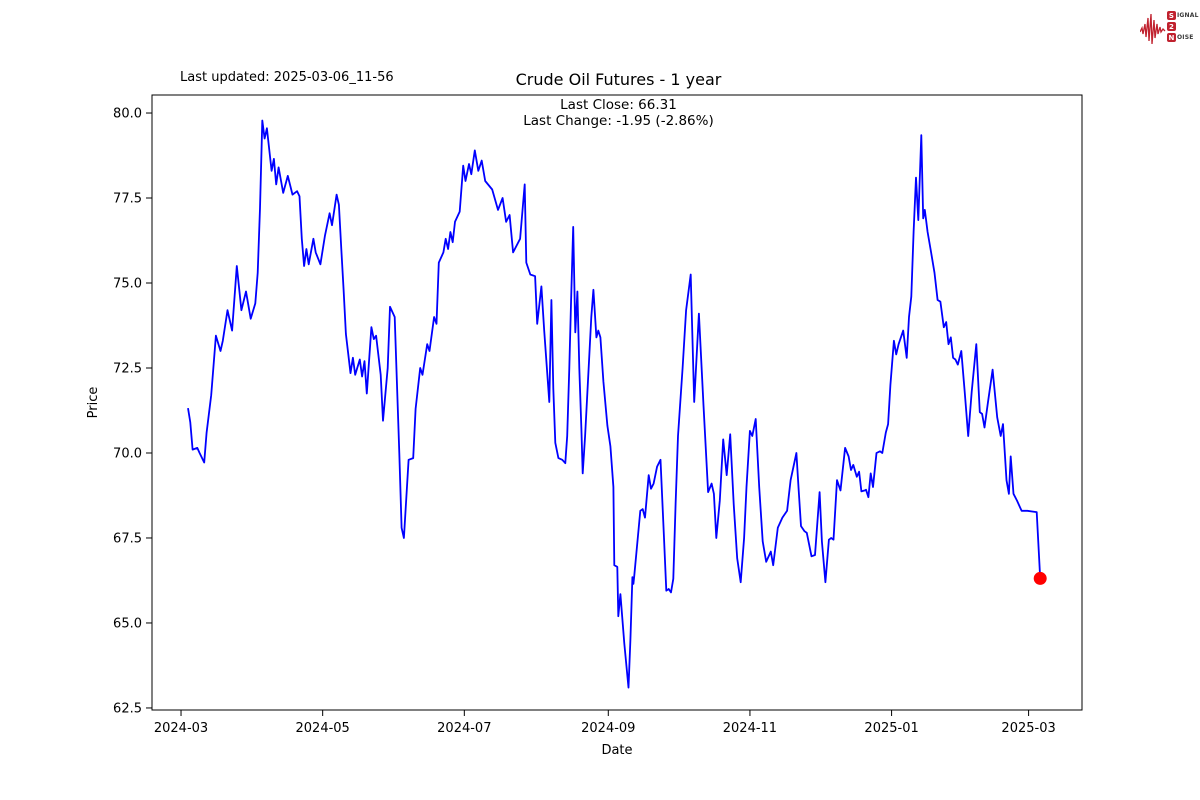 This screenshot has height=800, width=1200. I want to click on y-axis-title: Price, so click(93, 403).